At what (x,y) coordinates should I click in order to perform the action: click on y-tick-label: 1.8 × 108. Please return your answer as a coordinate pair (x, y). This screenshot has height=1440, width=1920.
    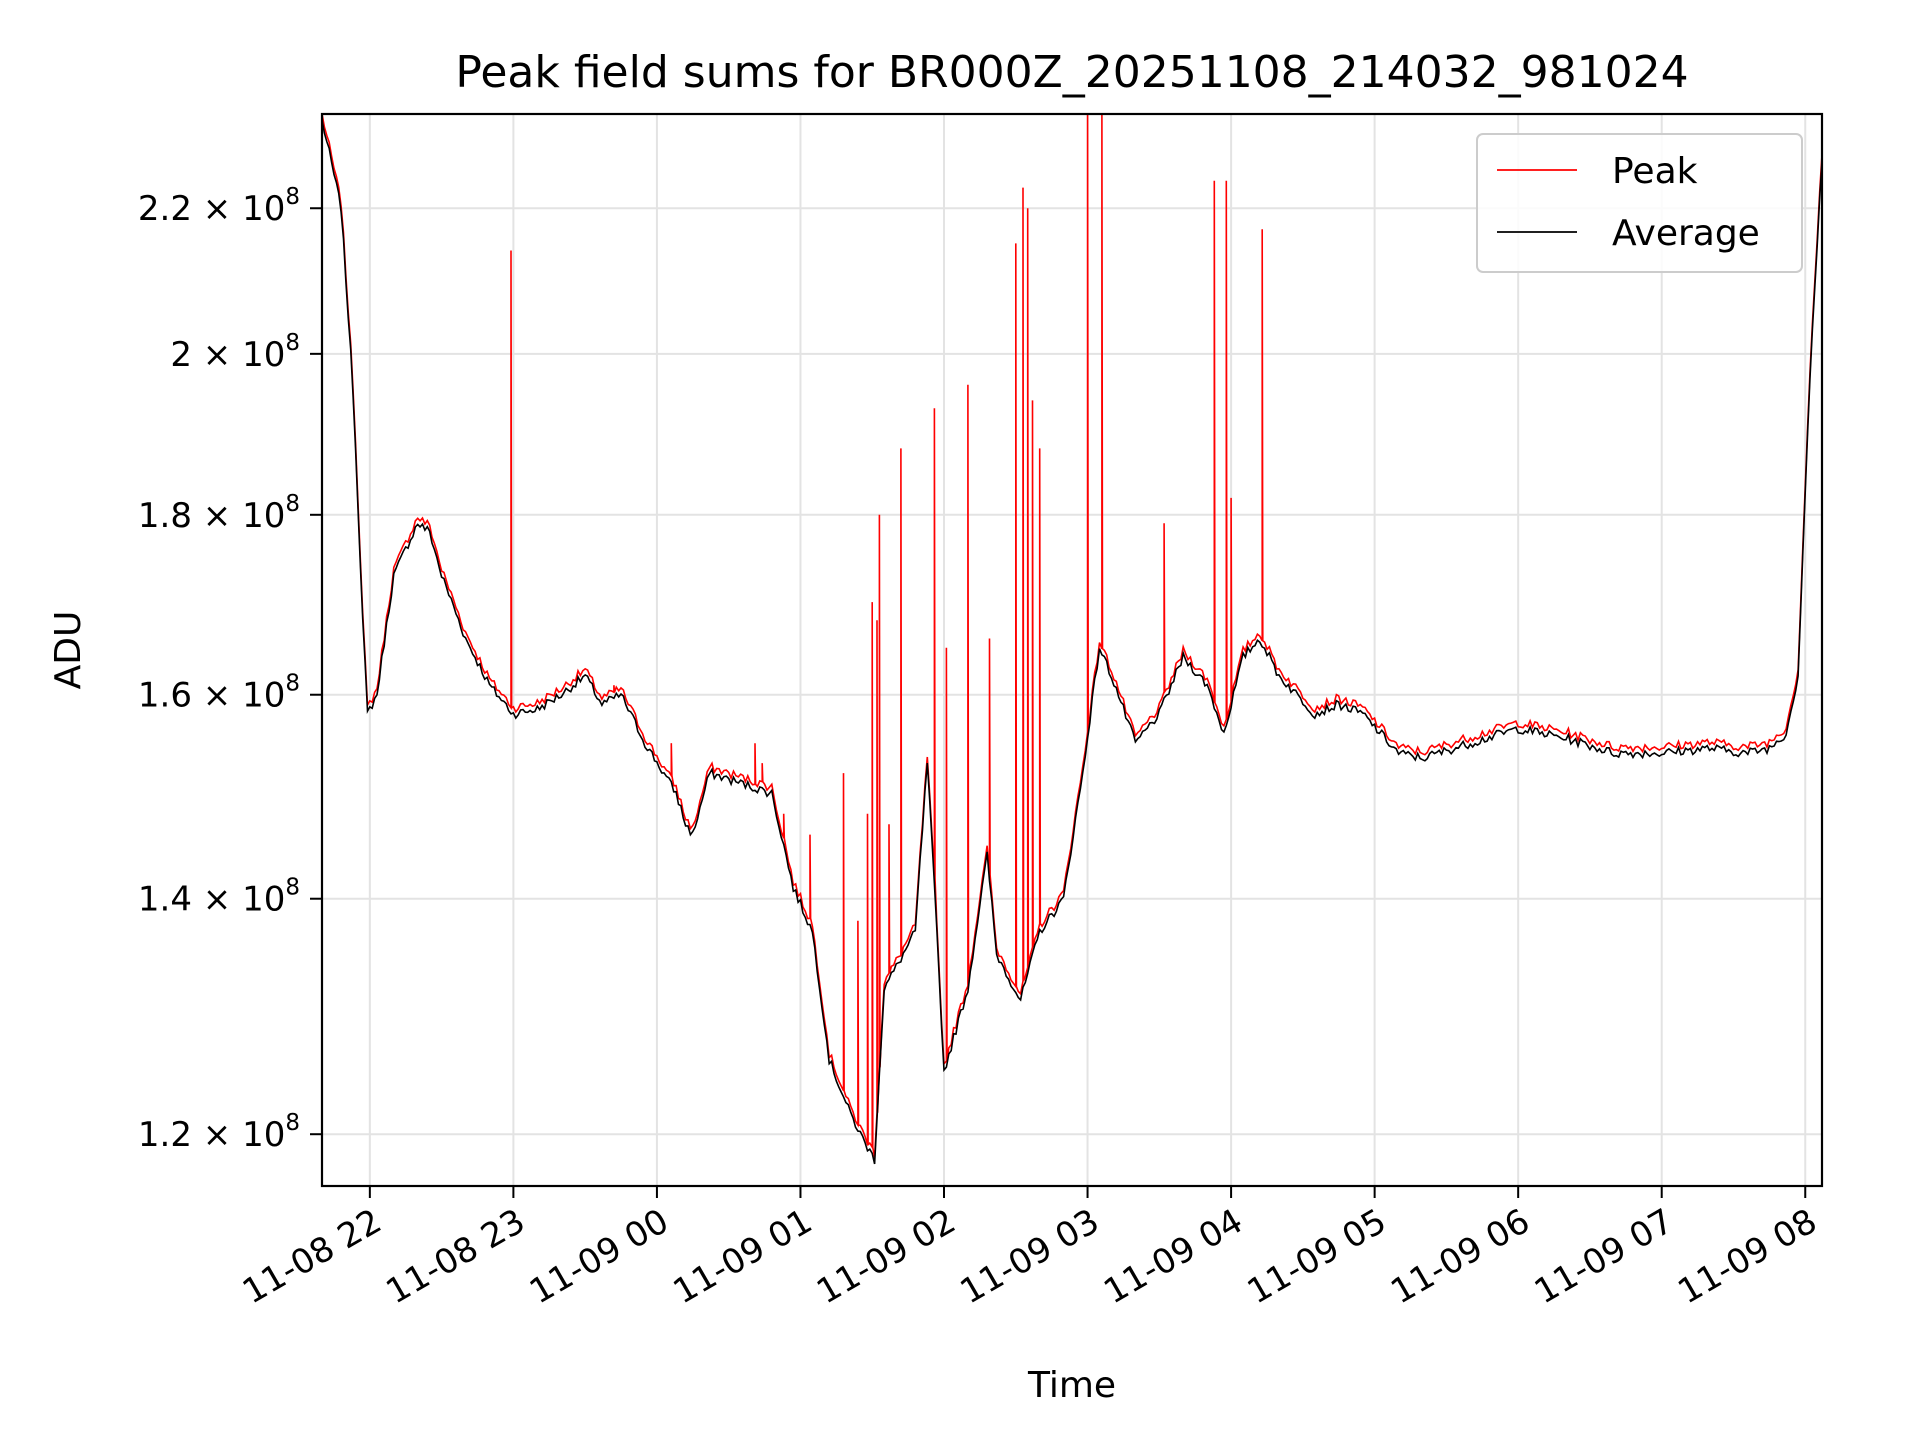
    Looking at the image, I should click on (219, 513).